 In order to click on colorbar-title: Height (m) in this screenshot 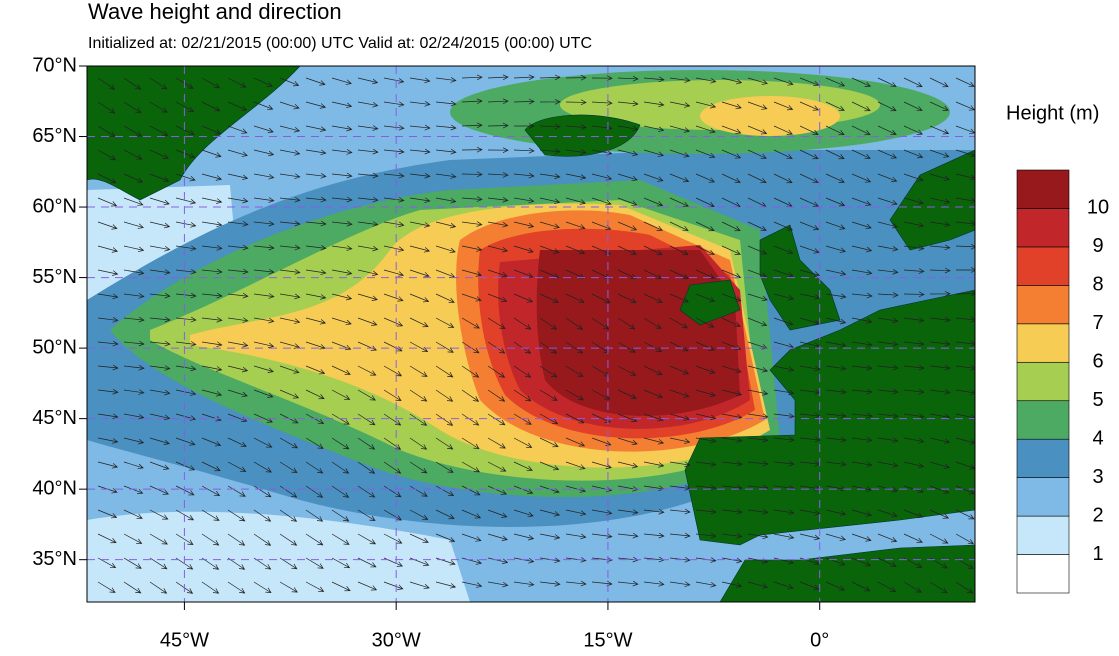, I will do `click(1052, 113)`.